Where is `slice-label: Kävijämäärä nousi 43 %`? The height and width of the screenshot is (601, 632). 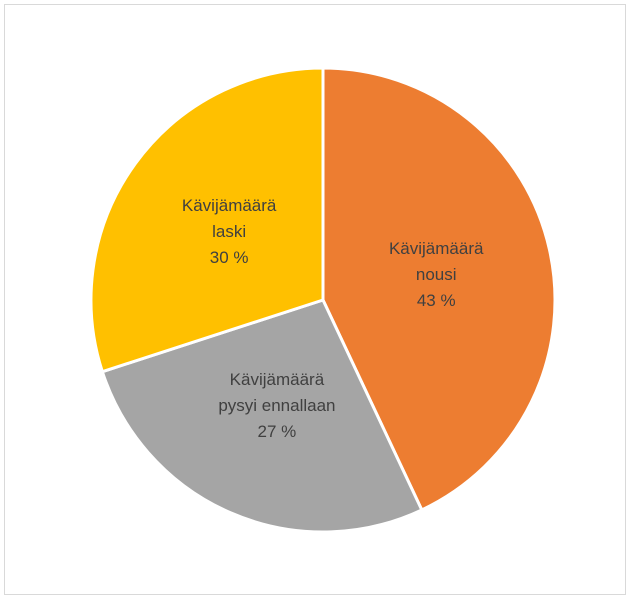 slice-label: Kävijämäärä nousi 43 % is located at coordinates (436, 275).